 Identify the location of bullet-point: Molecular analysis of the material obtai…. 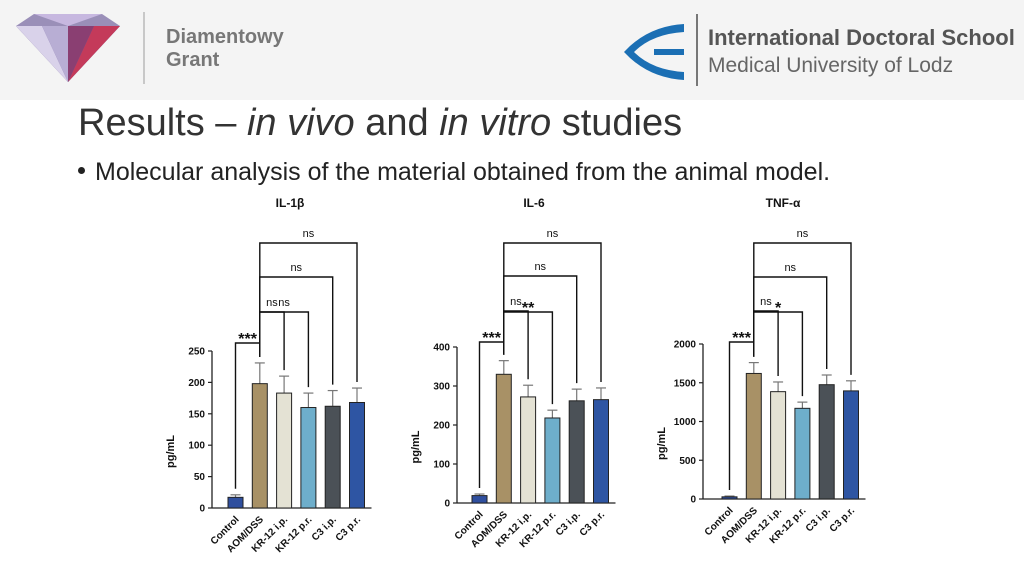
(454, 172).